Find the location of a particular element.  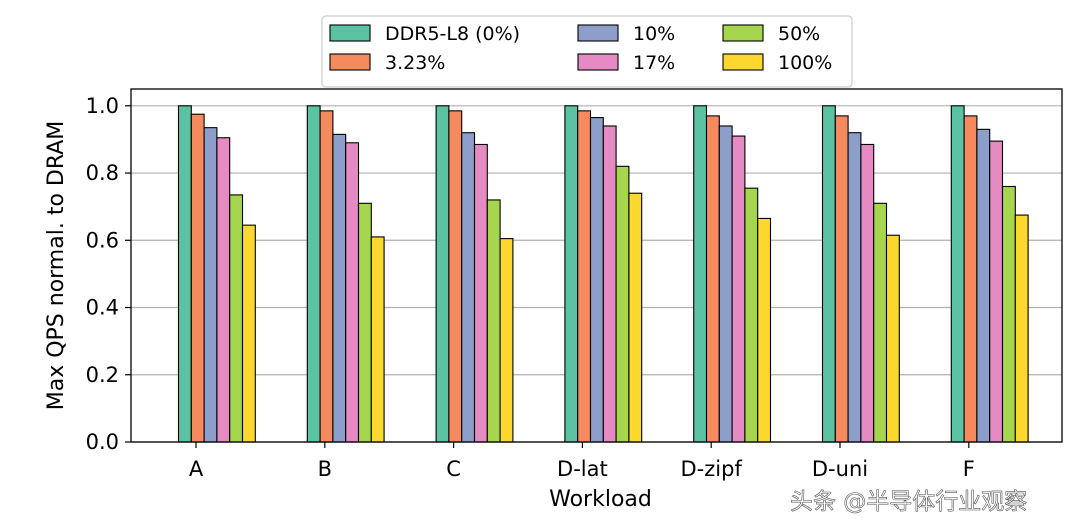

y-tick-label: 0.2 is located at coordinates (102, 375).